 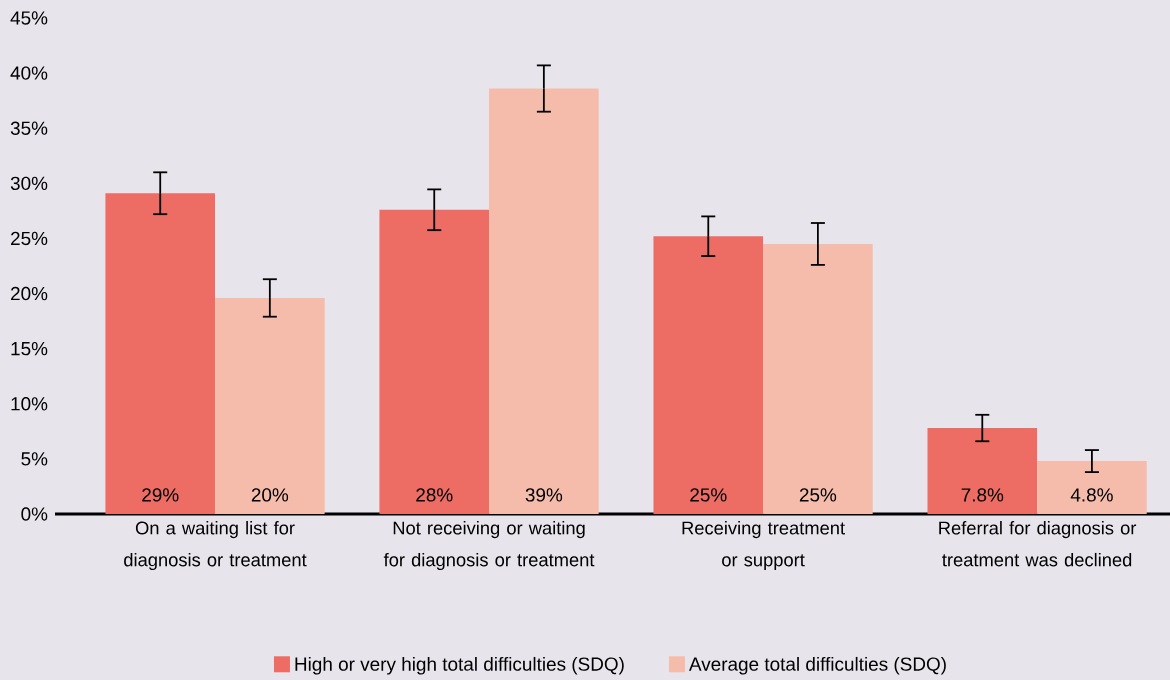 What do you see at coordinates (29, 293) in the screenshot?
I see `y-tick-label: 20%` at bounding box center [29, 293].